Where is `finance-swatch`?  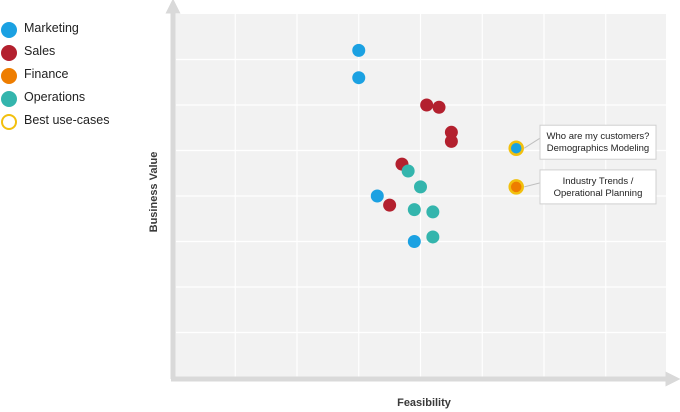 finance-swatch is located at coordinates (9, 76).